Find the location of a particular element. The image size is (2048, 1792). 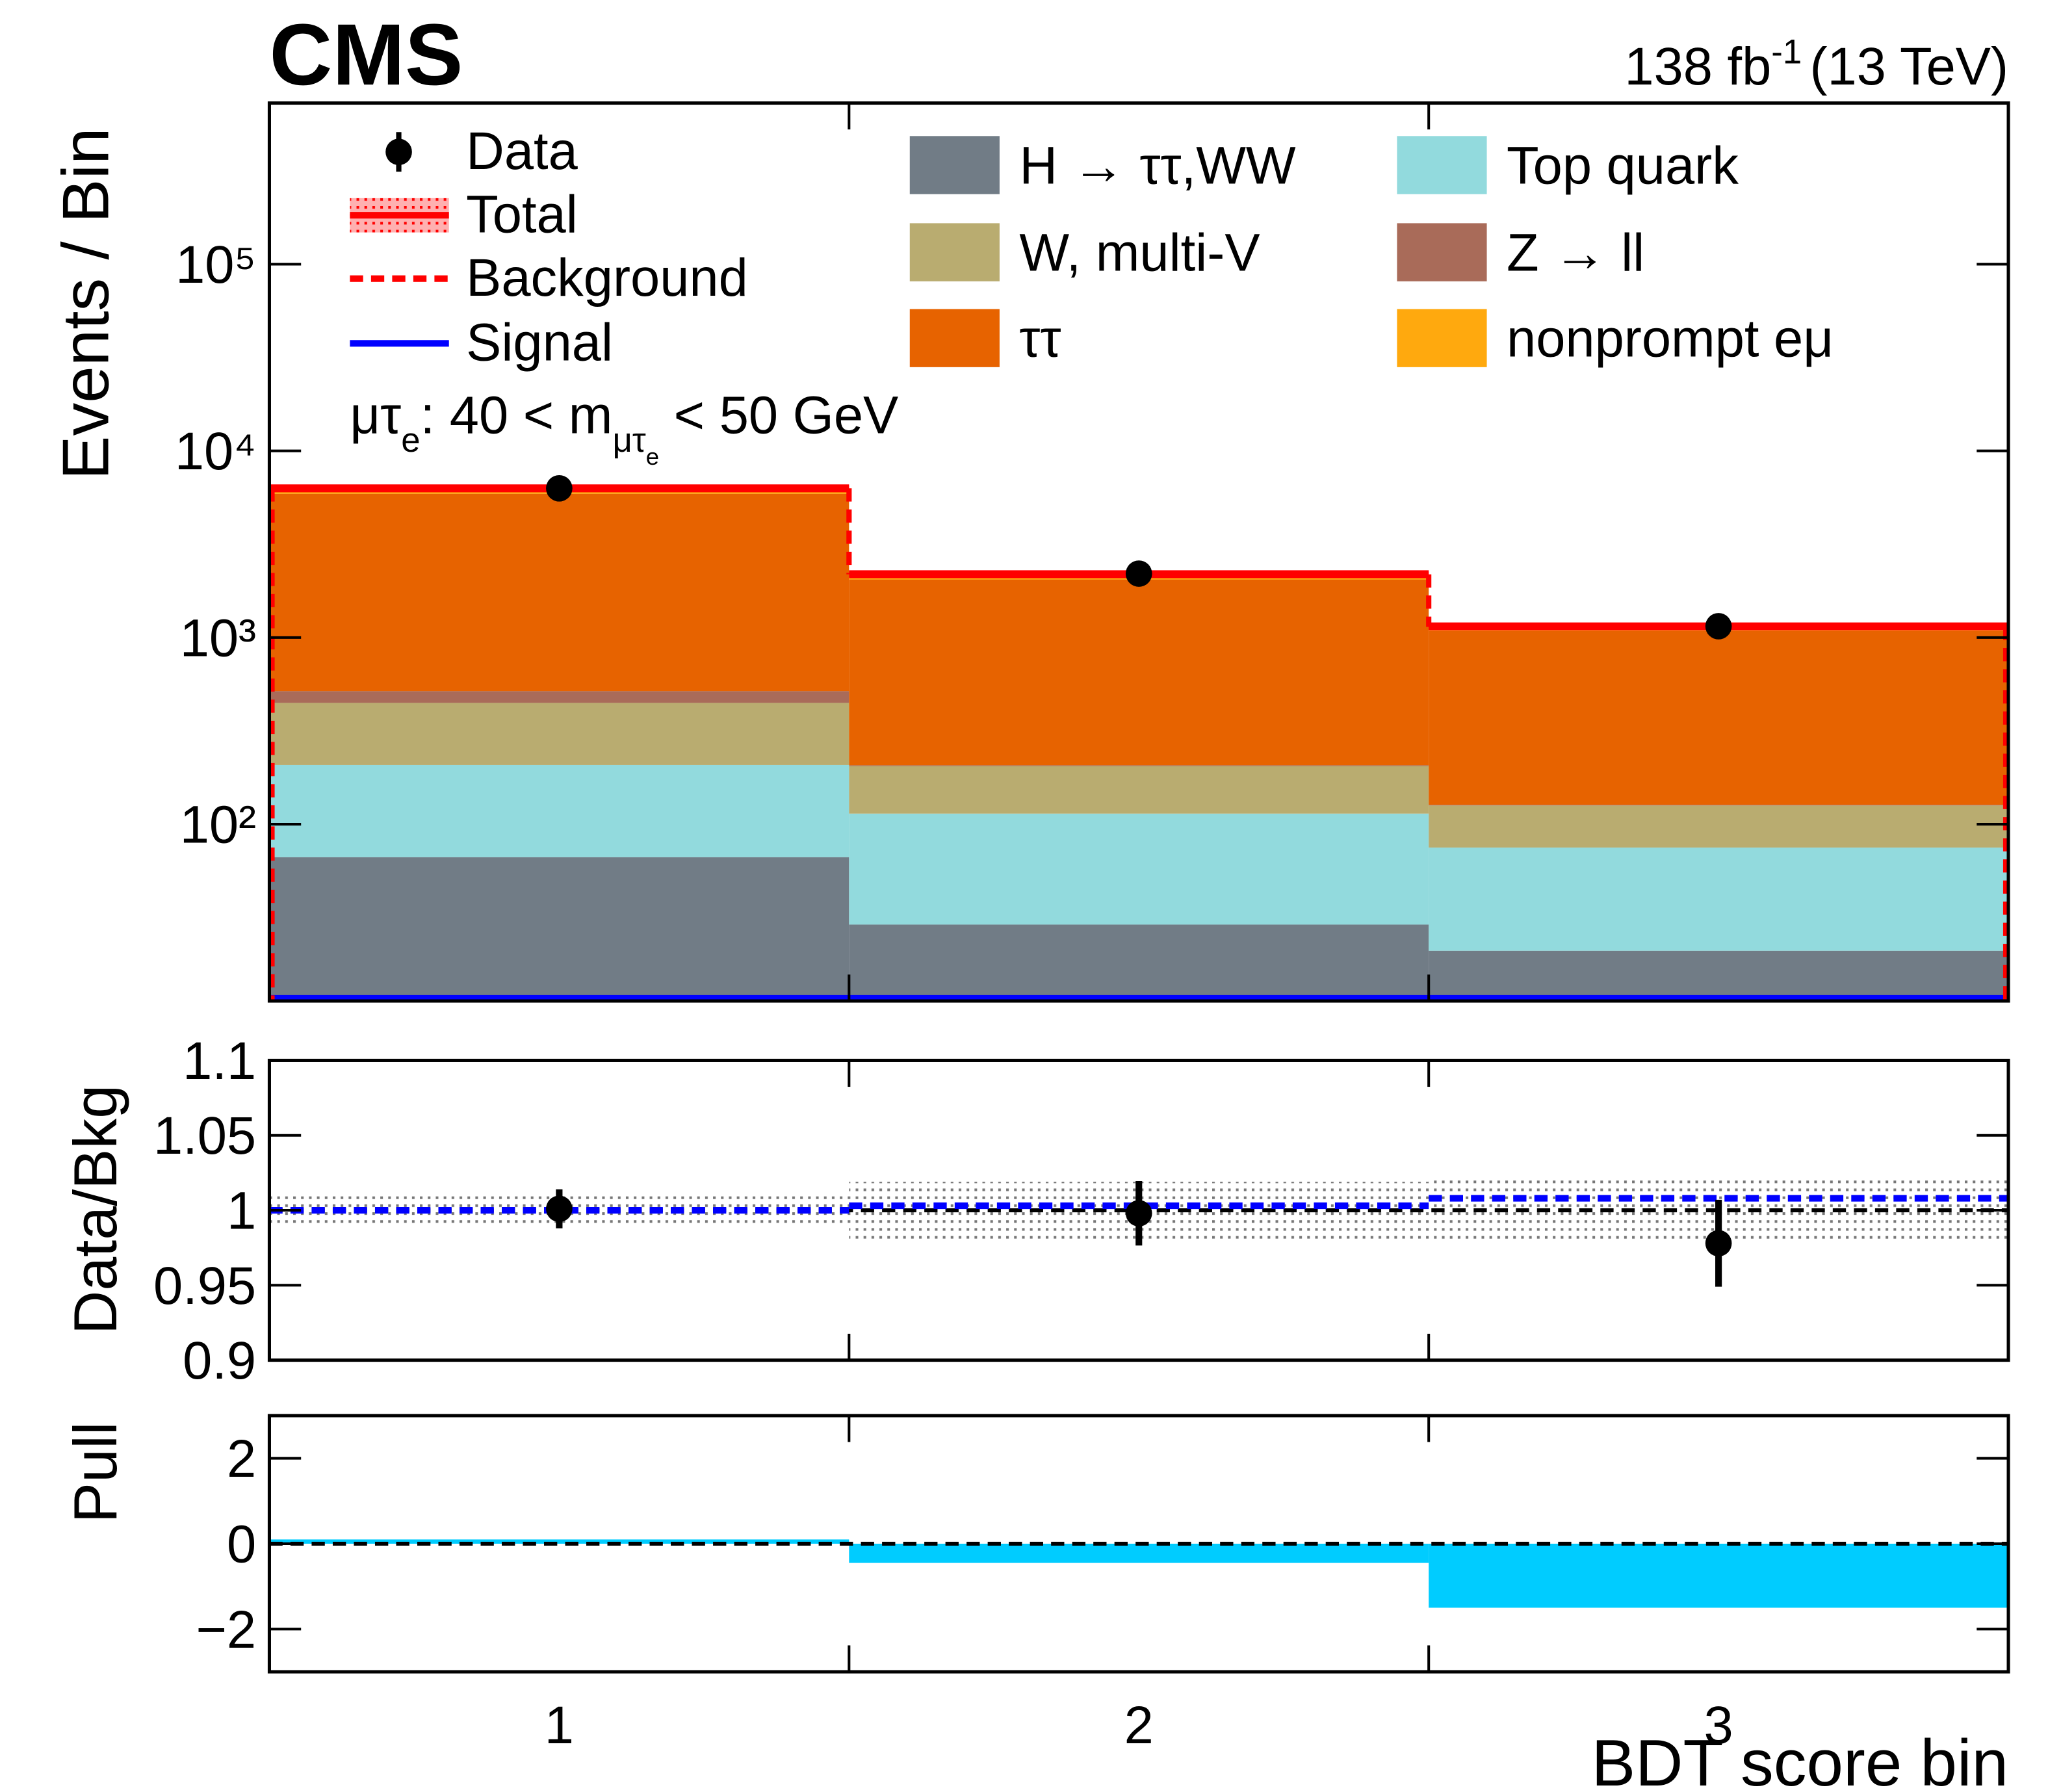

y-axis-title: Data/Bkg is located at coordinates (95, 1209).